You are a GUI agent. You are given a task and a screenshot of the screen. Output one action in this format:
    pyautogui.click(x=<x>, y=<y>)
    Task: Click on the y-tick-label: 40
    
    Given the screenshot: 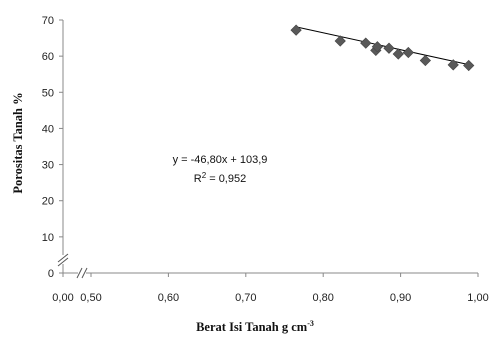 What is the action you would take?
    pyautogui.click(x=48, y=129)
    